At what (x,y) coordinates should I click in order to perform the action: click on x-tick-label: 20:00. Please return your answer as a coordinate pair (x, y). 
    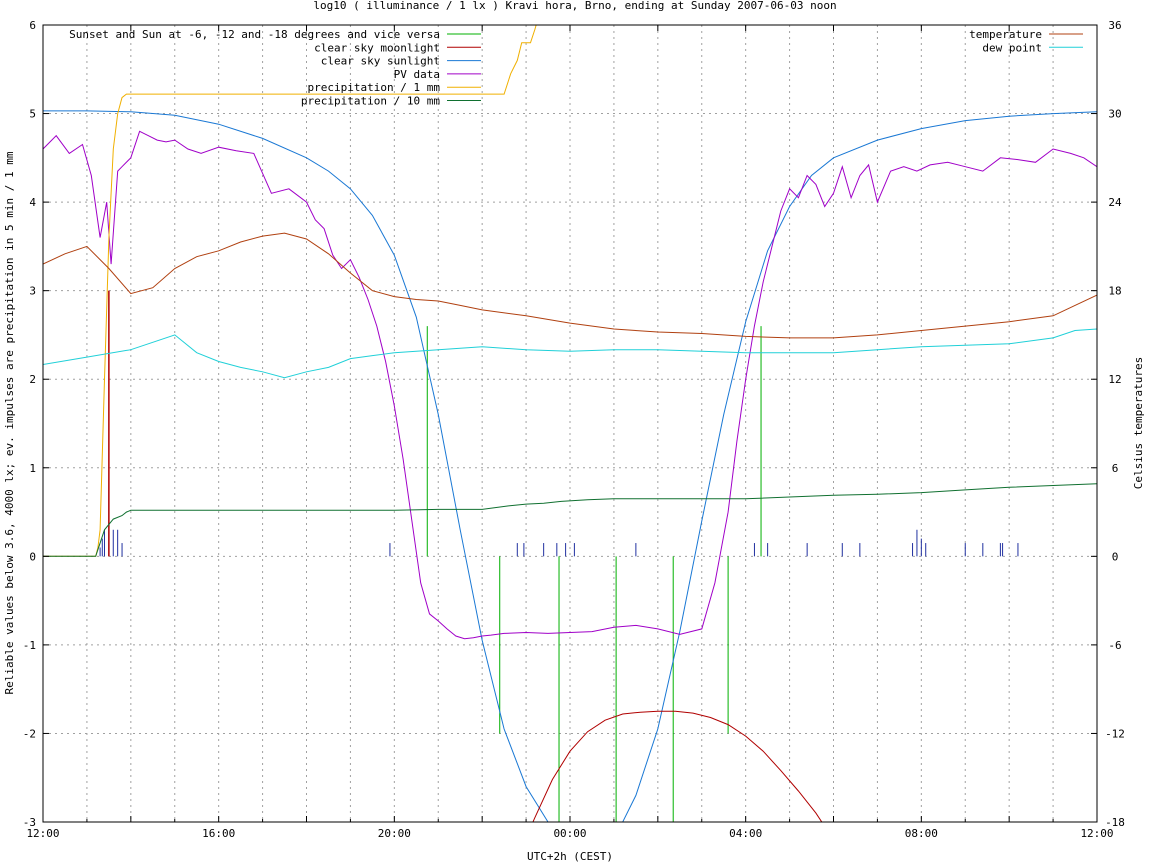
    Looking at the image, I should click on (394, 833).